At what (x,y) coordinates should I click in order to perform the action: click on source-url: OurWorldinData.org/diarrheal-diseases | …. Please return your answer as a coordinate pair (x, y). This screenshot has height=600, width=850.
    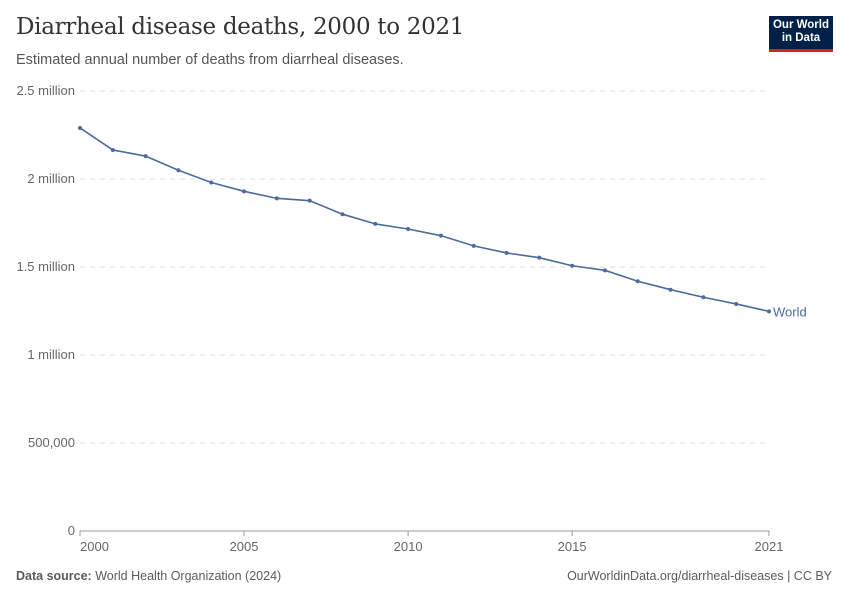
    Looking at the image, I should click on (699, 576).